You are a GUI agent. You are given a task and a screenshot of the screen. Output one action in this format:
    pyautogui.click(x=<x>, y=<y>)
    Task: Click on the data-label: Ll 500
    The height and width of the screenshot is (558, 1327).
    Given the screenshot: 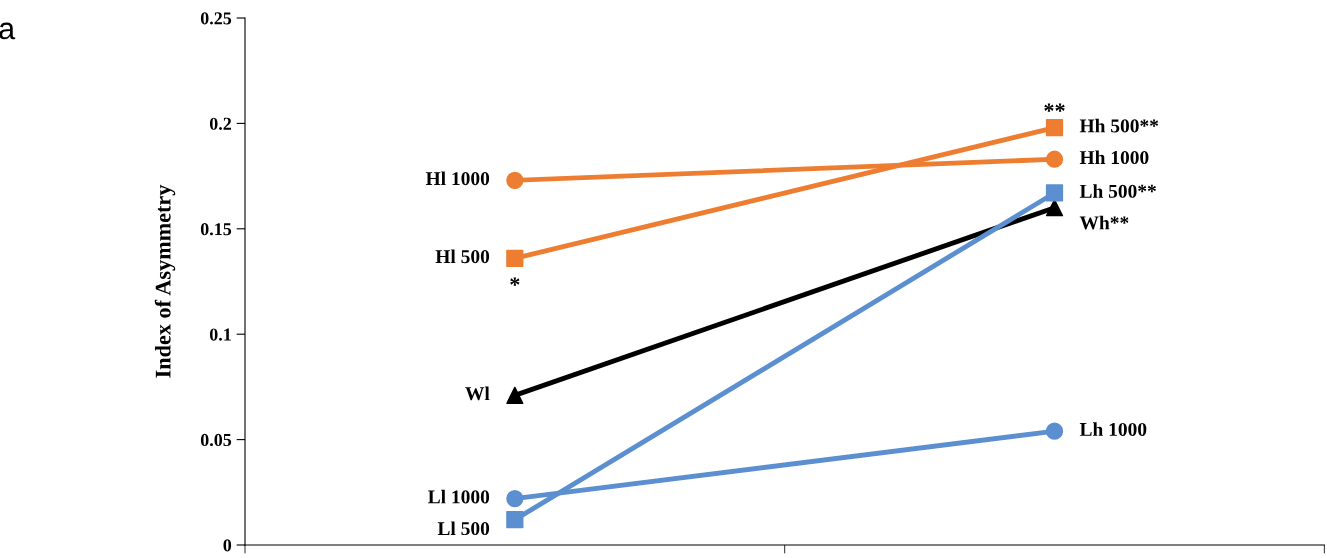 What is the action you would take?
    pyautogui.click(x=463, y=528)
    